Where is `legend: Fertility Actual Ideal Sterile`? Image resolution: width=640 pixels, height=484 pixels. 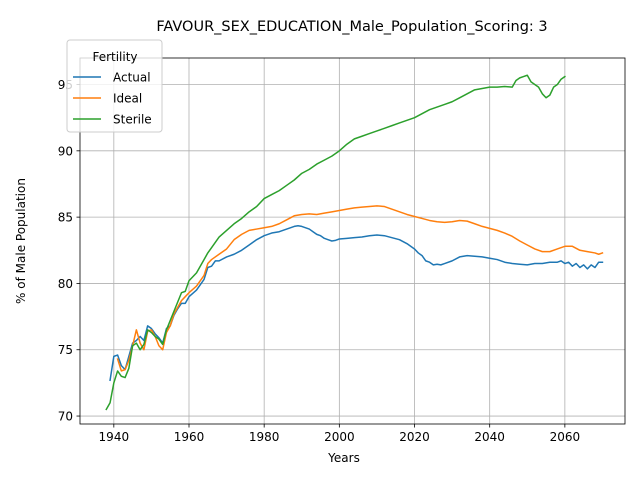
legend: Fertility Actual Ideal Sterile is located at coordinates (114, 86).